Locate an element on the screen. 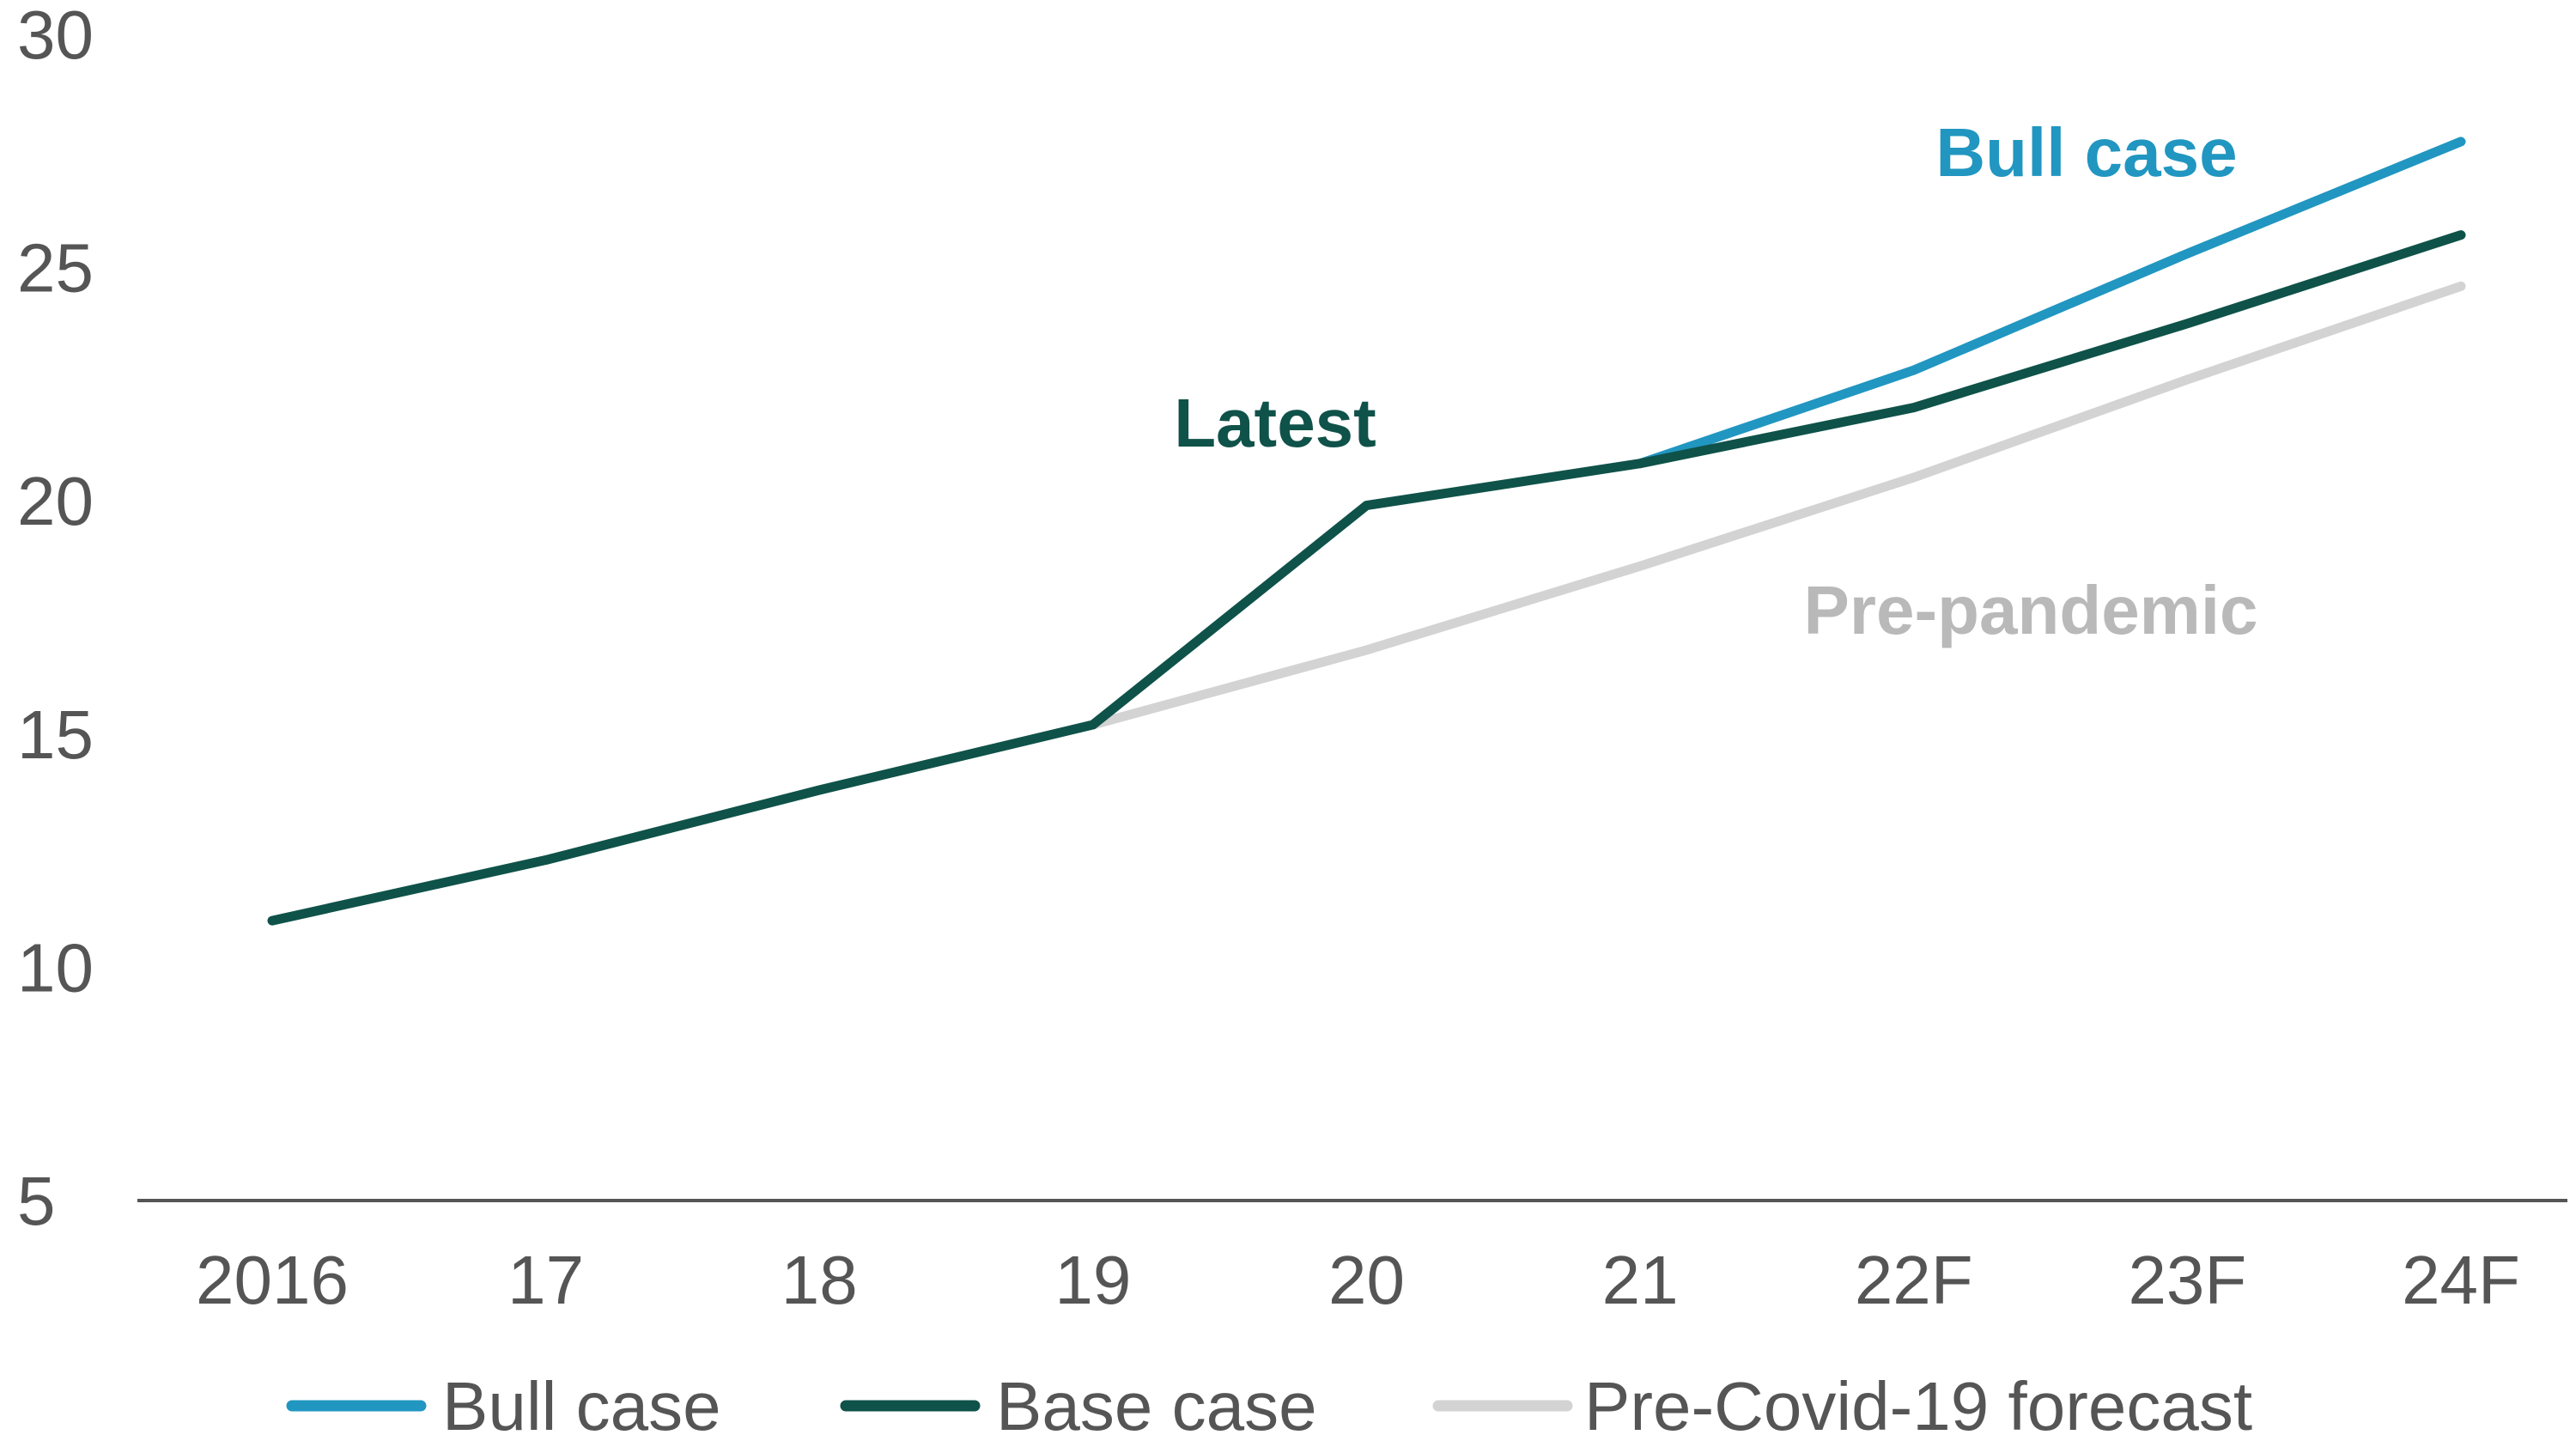  x-axis: 2016 17 18 19 20 21 22F 23F 24F is located at coordinates (1352, 1258).